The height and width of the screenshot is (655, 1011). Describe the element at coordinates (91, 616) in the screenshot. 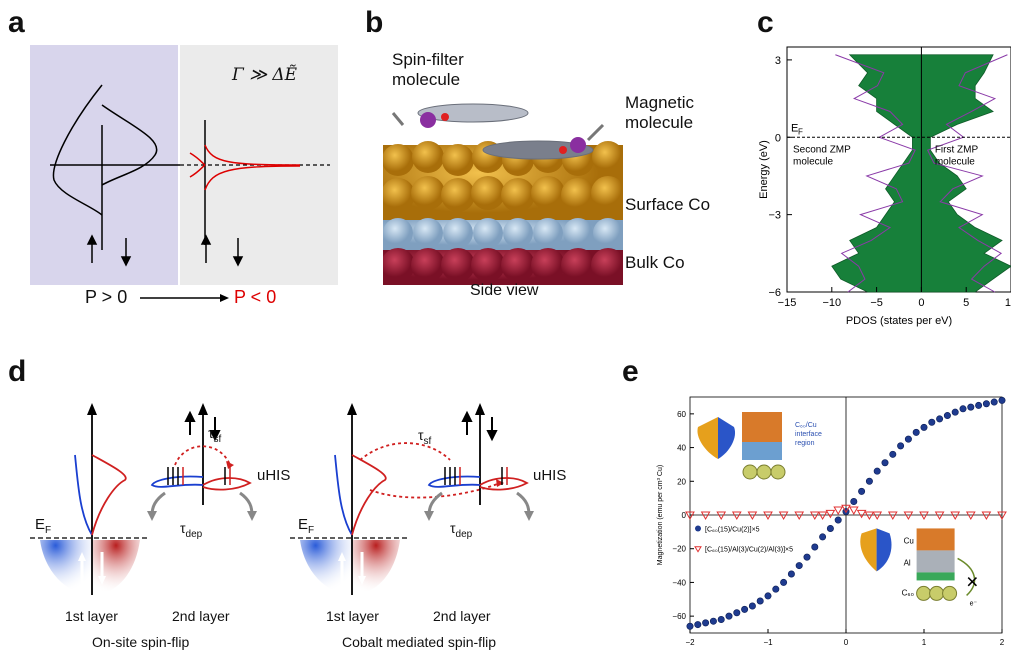

I see `layer1-left: 1st layer` at that location.